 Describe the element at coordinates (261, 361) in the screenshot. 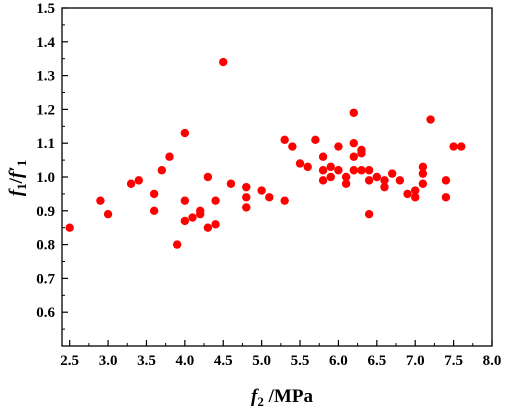

I see `x-tick-label: 5.0` at that location.